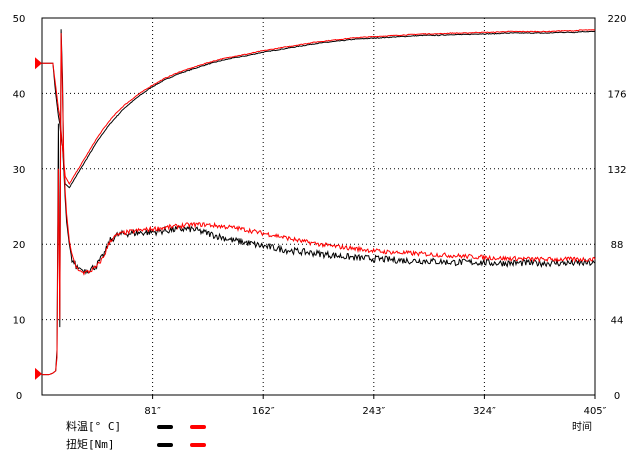  I want to click on legend-swatch-temperature-red, so click(198, 427).